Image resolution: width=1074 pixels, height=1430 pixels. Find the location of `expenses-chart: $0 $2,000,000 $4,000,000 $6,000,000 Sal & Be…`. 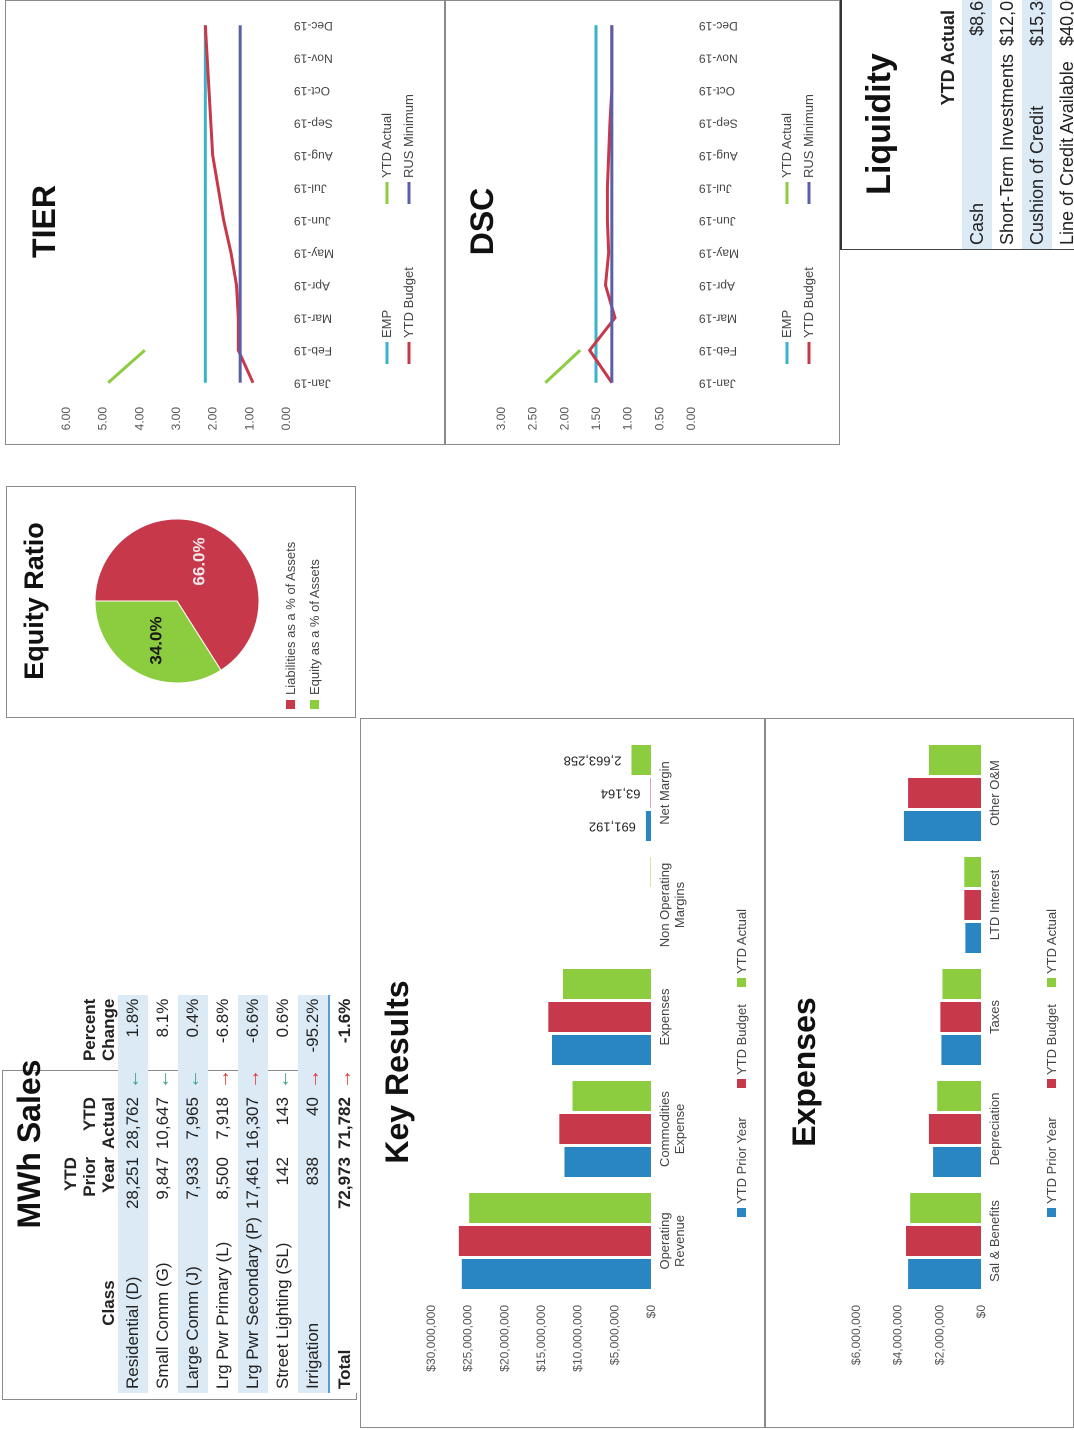

expenses-chart: $0 $2,000,000 $4,000,000 $6,000,000 Sal & Be… is located at coordinates (954, 1055).